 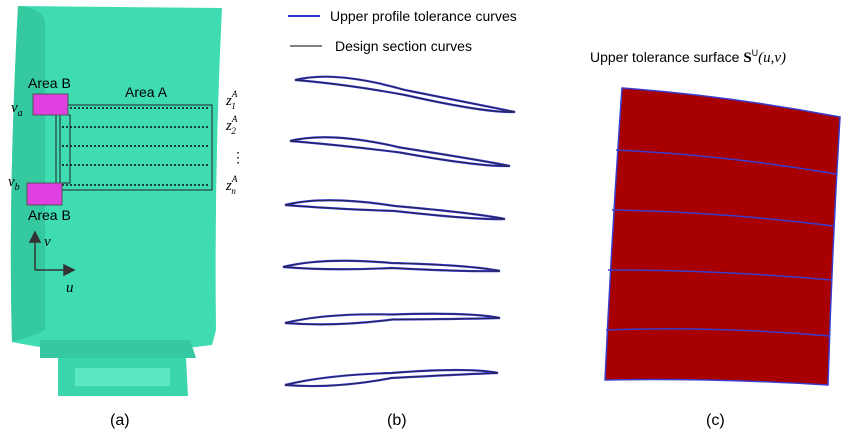 What do you see at coordinates (50, 104) in the screenshot?
I see `area-b-top` at bounding box center [50, 104].